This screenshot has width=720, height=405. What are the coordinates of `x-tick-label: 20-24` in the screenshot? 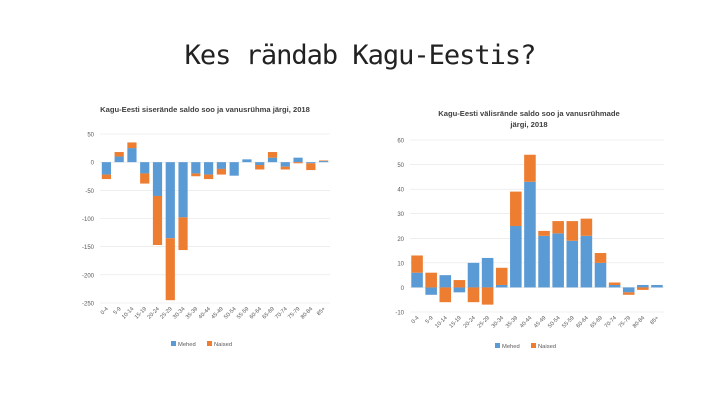 It's located at (470, 322).